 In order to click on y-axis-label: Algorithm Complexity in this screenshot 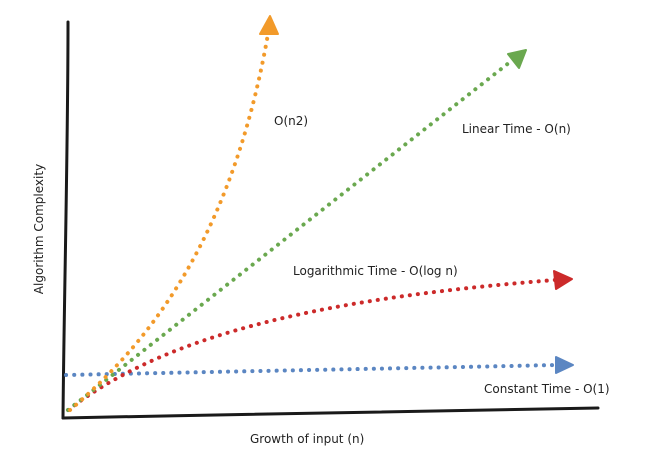, I will do `click(39, 229)`.